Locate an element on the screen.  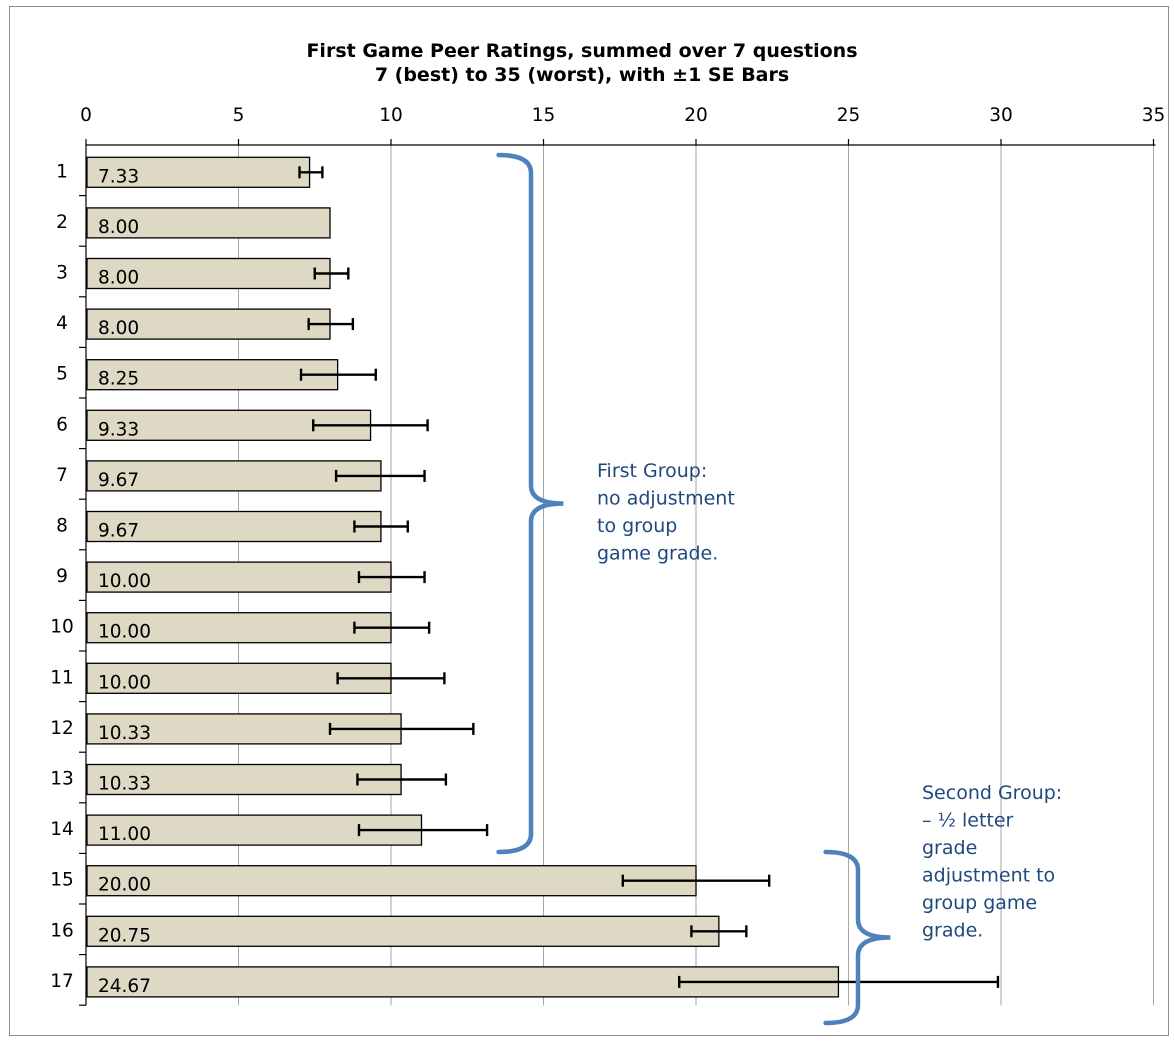
x-tick-label: 5 is located at coordinates (239, 115).